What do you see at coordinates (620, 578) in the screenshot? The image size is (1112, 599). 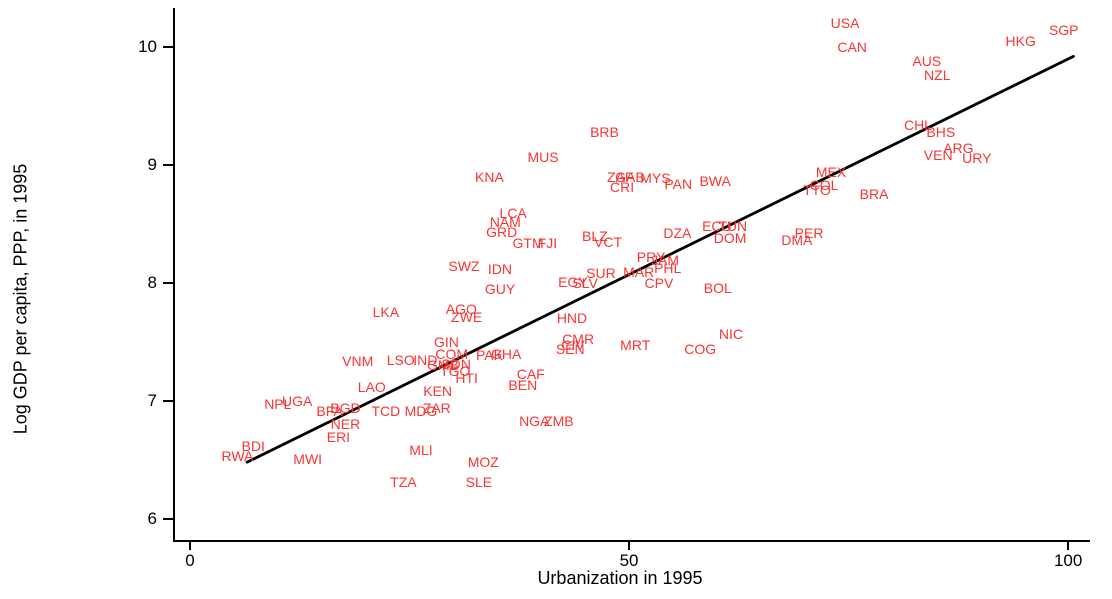 I see `x-axis-title: Urbanization in 1995` at bounding box center [620, 578].